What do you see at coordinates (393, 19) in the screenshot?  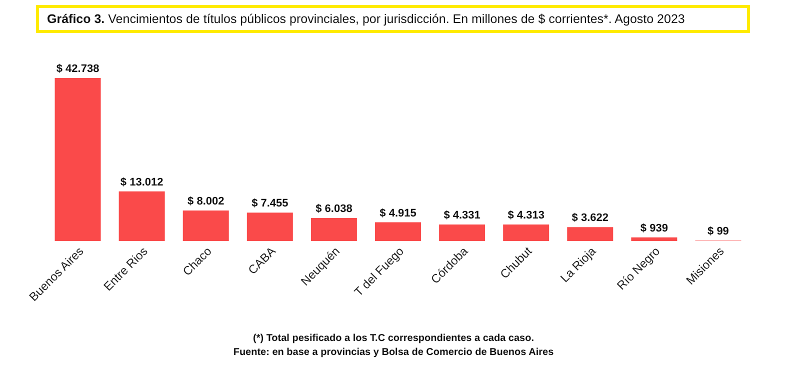 I see `chart-title: Gráfico 3. Vencimientos de títulos públicos provinciales, por jurisdicción. En millones de $ corrientes*. Agosto 2023` at bounding box center [393, 19].